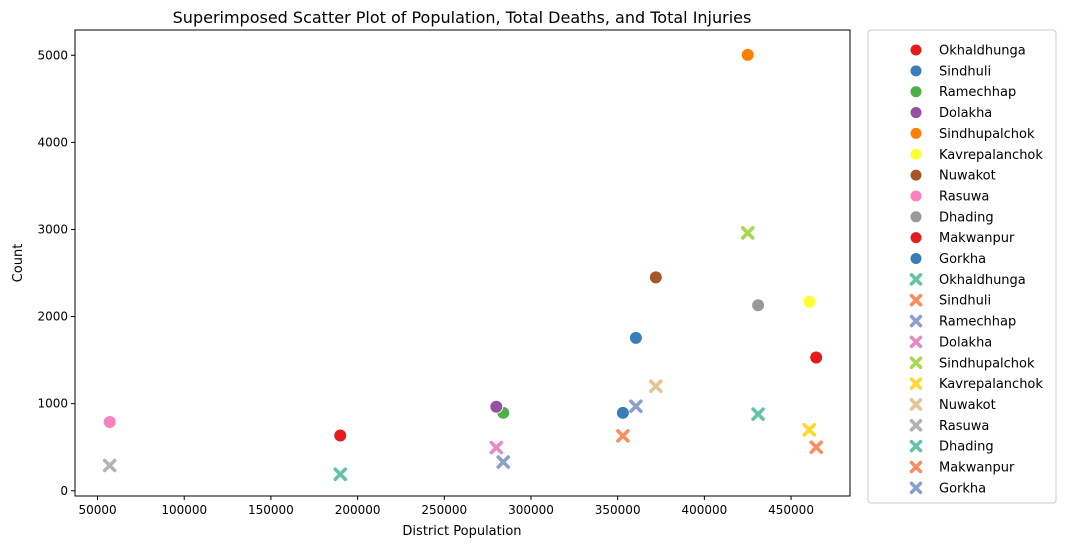 This screenshot has width=1066, height=547. What do you see at coordinates (618, 510) in the screenshot?
I see `x-tick-label: 350000` at bounding box center [618, 510].